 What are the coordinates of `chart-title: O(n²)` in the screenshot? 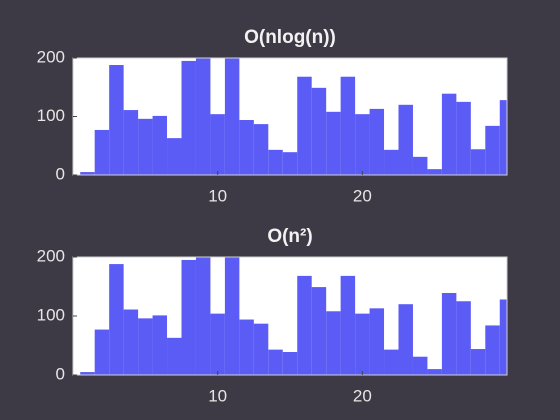 It's located at (289, 236).